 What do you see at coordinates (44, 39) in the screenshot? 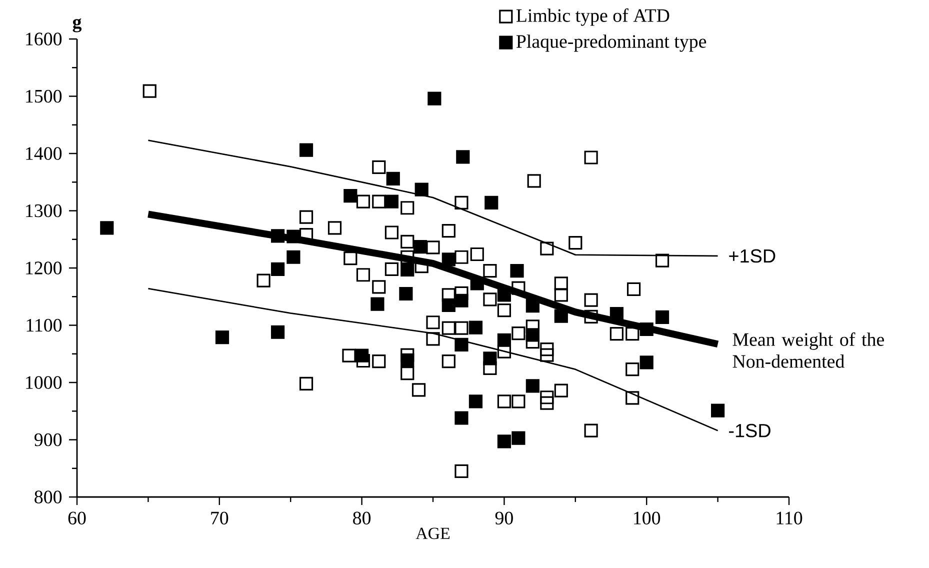
I see `y-tick-label: 1600` at bounding box center [44, 39].